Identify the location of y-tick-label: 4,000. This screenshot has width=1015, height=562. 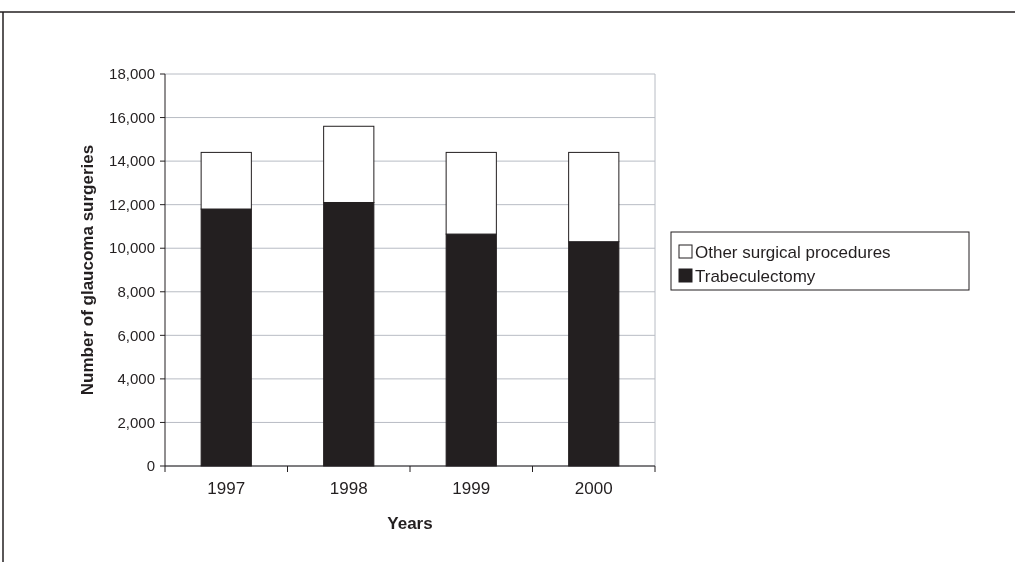
(136, 379).